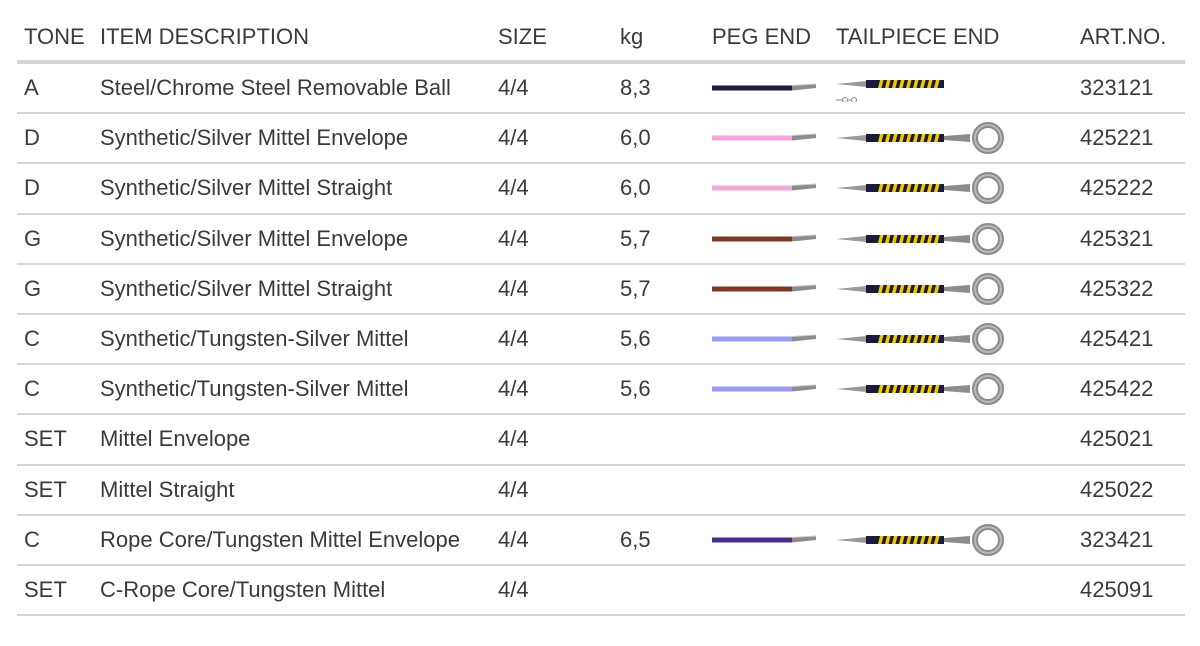  What do you see at coordinates (1117, 238) in the screenshot?
I see `art-no-cell: 425321` at bounding box center [1117, 238].